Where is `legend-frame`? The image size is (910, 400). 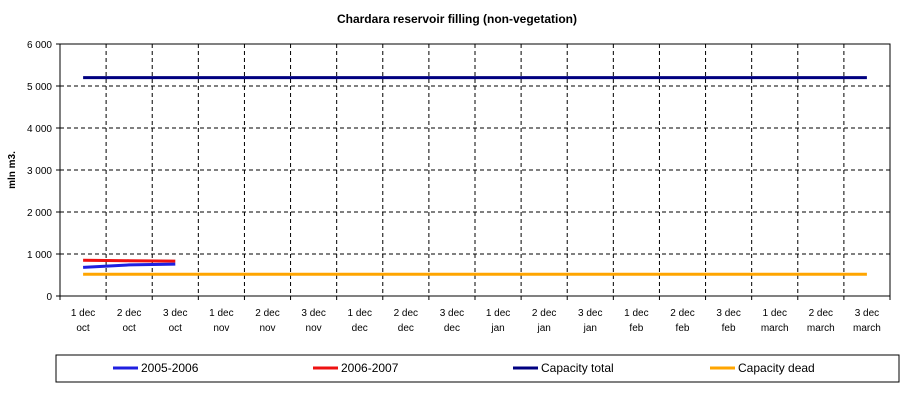 legend-frame is located at coordinates (477, 368).